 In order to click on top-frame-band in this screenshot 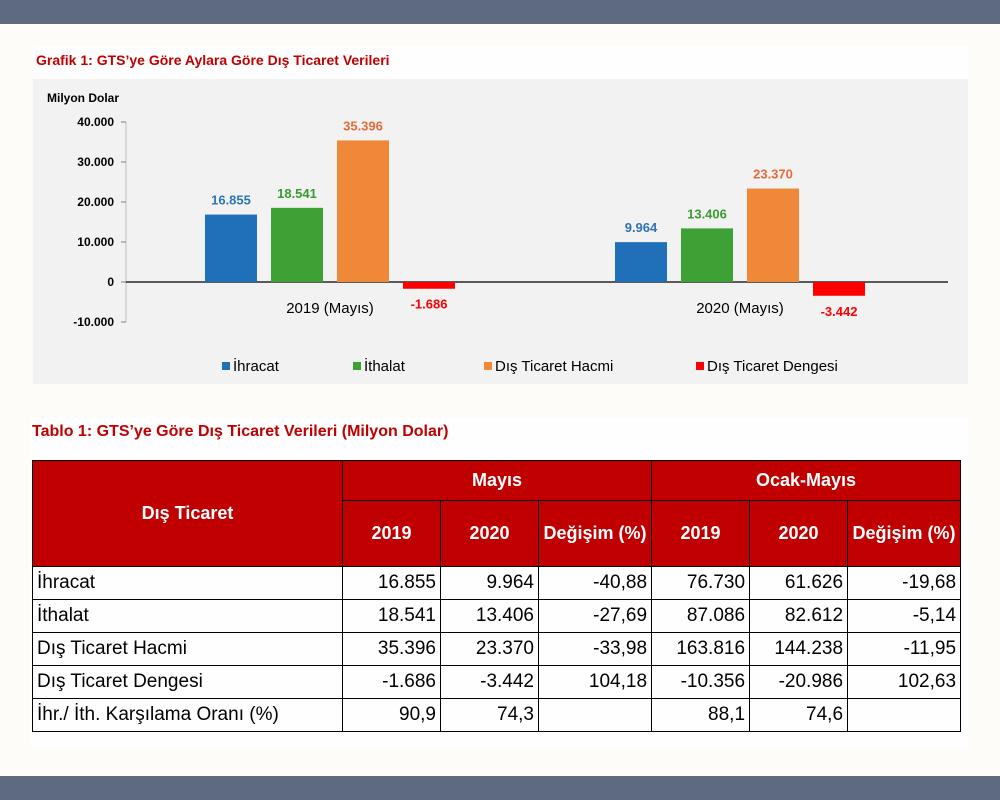, I will do `click(500, 12)`.